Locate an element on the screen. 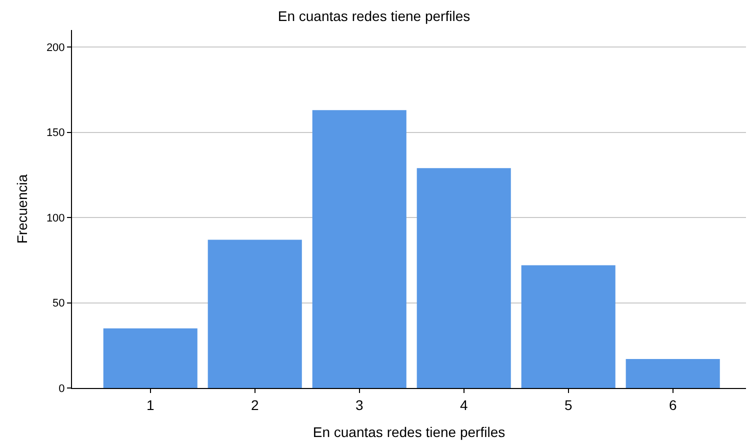 Image resolution: width=748 pixels, height=442 pixels. x-tick-label: 3 is located at coordinates (359, 404).